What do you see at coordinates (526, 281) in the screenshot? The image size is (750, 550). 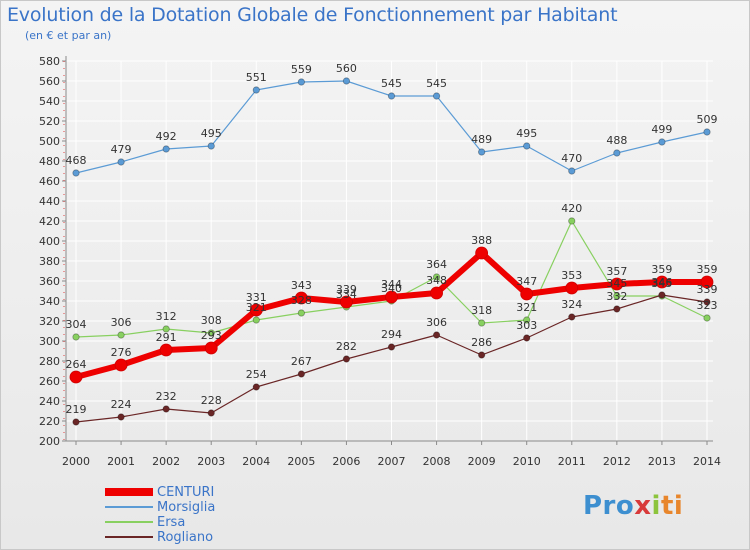 I see `data-label-centuri-2010: 347` at bounding box center [526, 281].